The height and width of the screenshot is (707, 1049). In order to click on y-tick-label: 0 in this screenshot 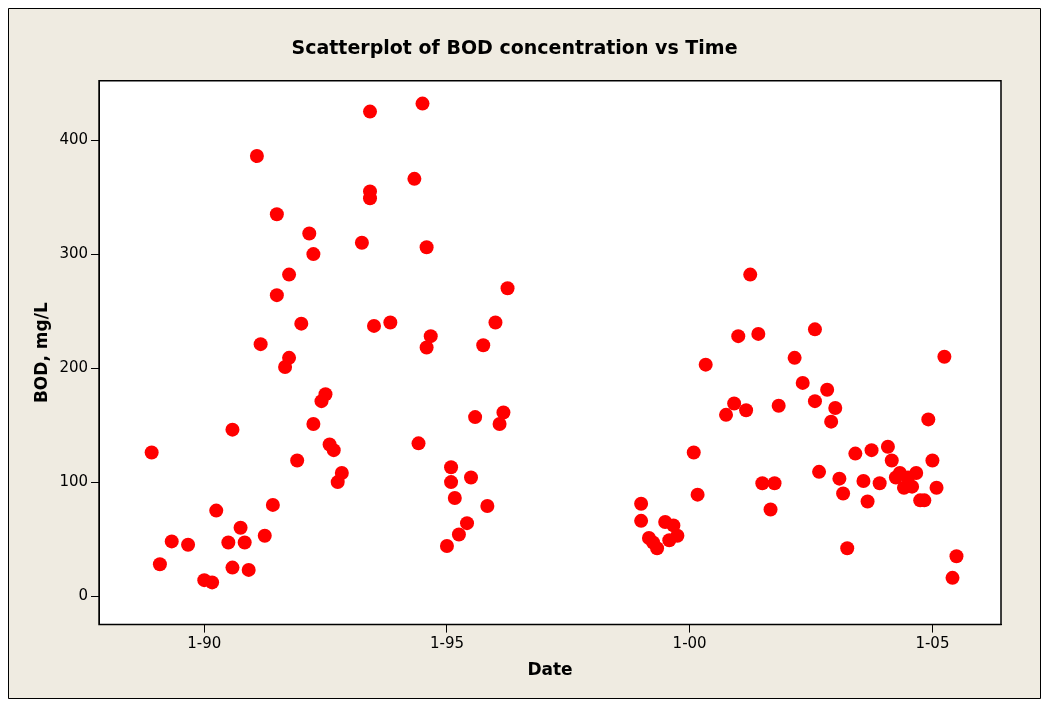, I will do `click(83, 594)`.